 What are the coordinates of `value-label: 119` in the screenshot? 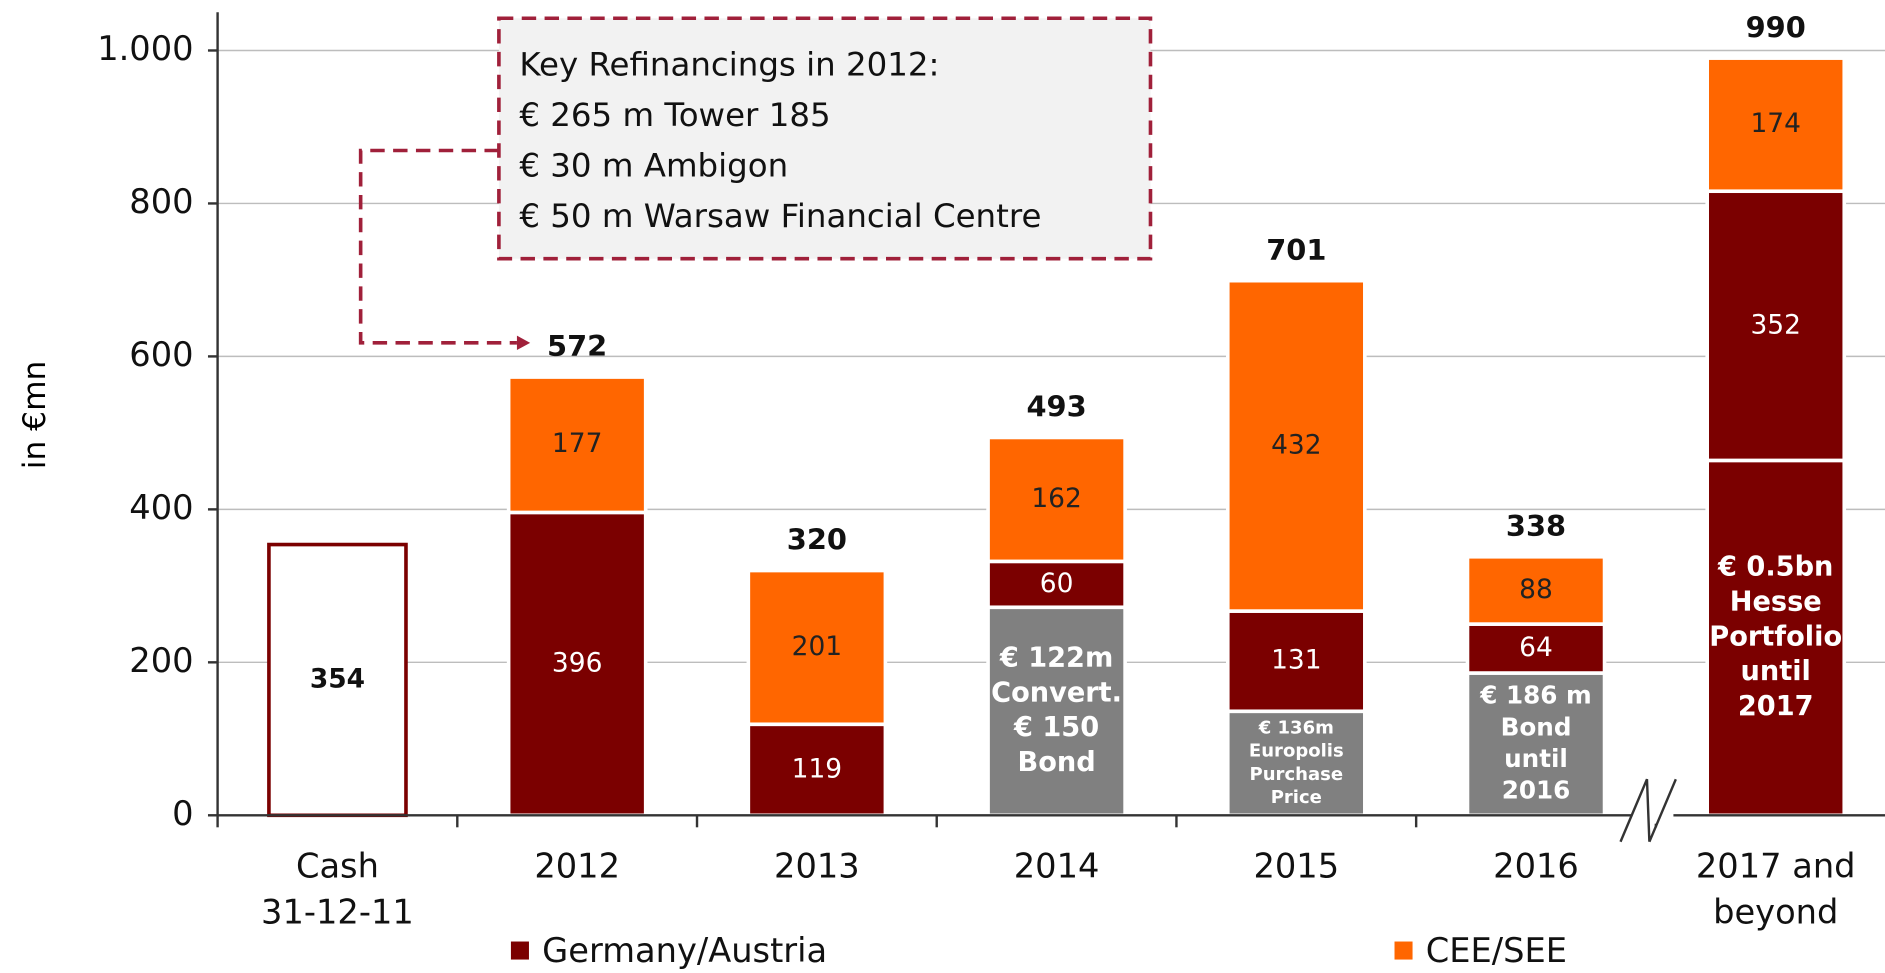 It's located at (817, 768).